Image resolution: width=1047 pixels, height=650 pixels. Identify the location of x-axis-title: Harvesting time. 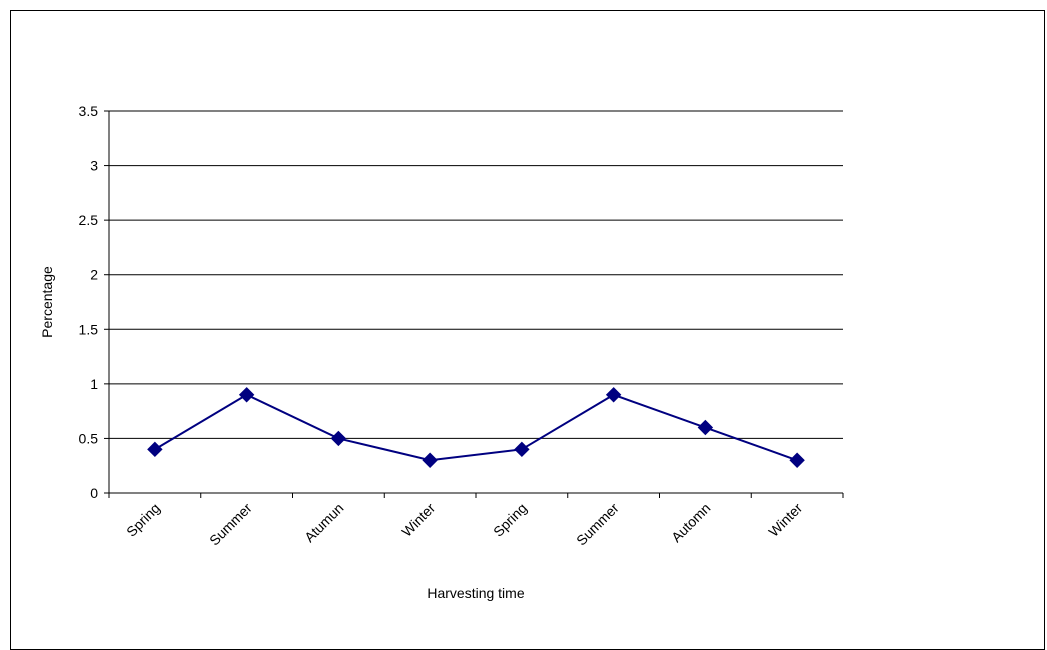
(475, 593).